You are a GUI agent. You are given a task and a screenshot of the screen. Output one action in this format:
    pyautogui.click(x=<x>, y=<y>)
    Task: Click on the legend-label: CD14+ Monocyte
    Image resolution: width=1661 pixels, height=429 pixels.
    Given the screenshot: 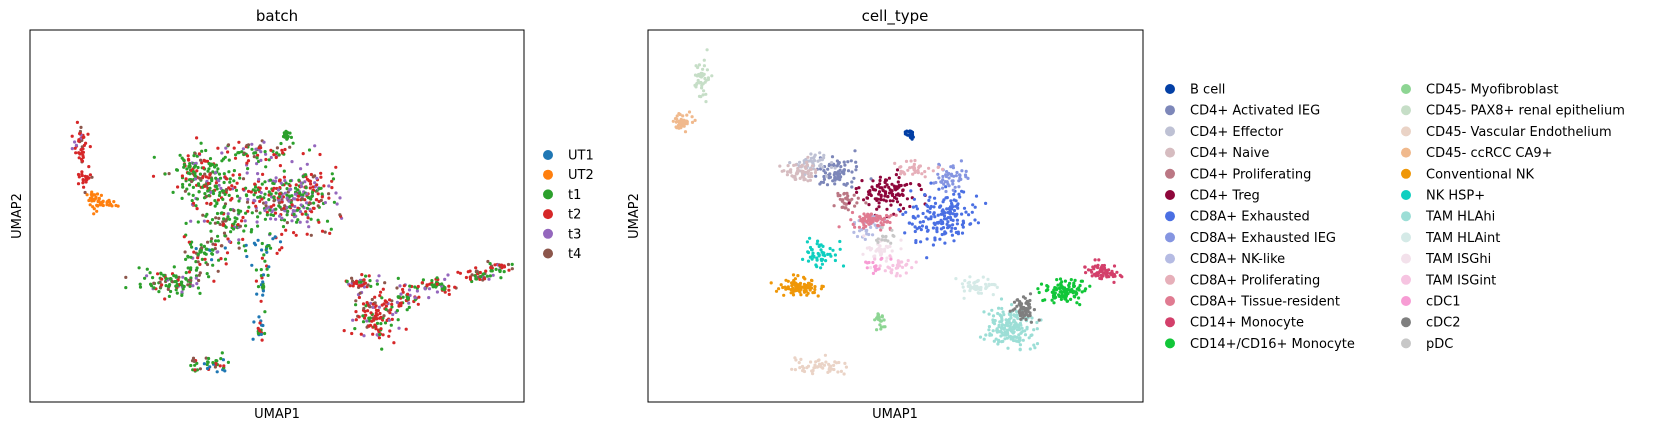 What is the action you would take?
    pyautogui.click(x=1247, y=323)
    